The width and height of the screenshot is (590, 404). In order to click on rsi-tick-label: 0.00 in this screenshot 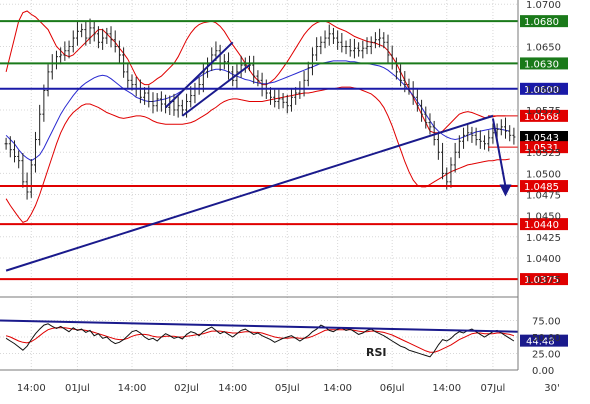, I will do `click(543, 371)`.